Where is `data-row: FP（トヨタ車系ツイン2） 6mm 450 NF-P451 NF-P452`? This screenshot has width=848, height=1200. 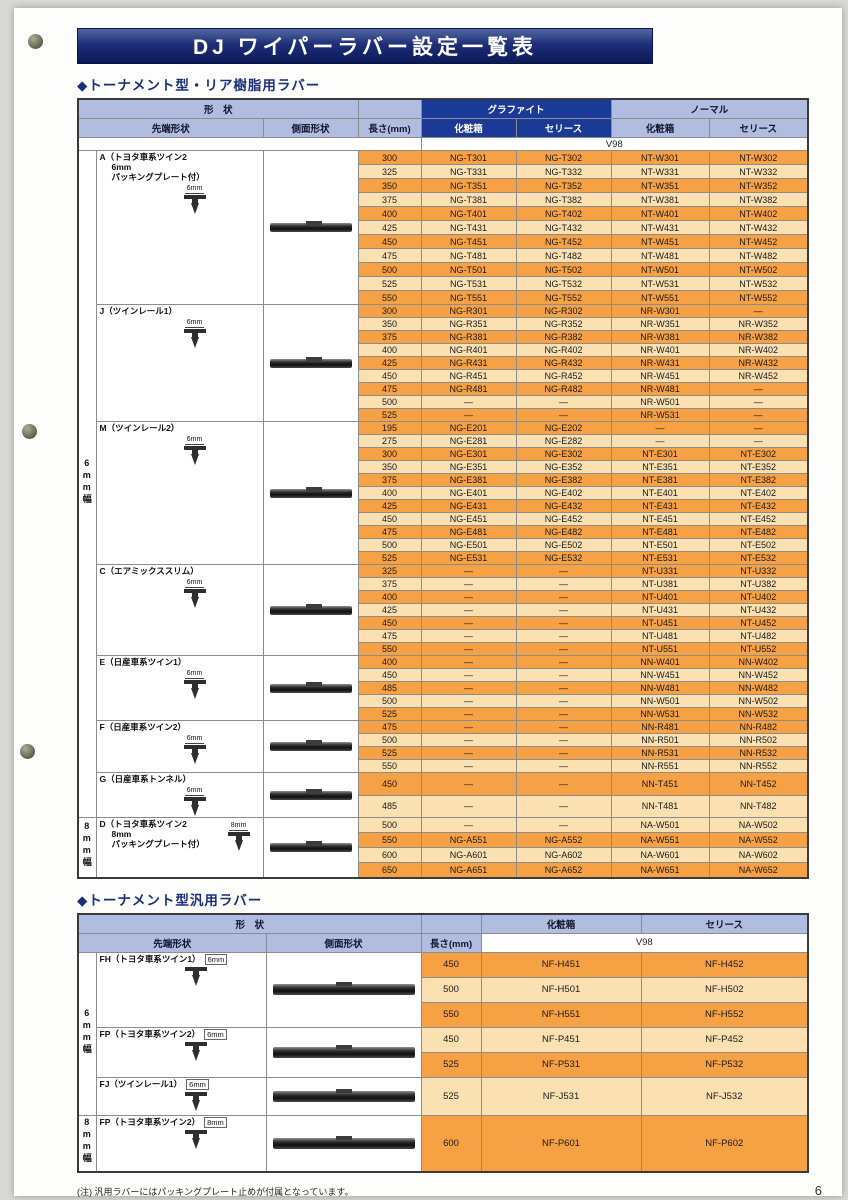
data-row: FP（トヨタ車系ツイン2） 6mm 450 NF-P451 NF-P452 is located at coordinates (443, 1052).